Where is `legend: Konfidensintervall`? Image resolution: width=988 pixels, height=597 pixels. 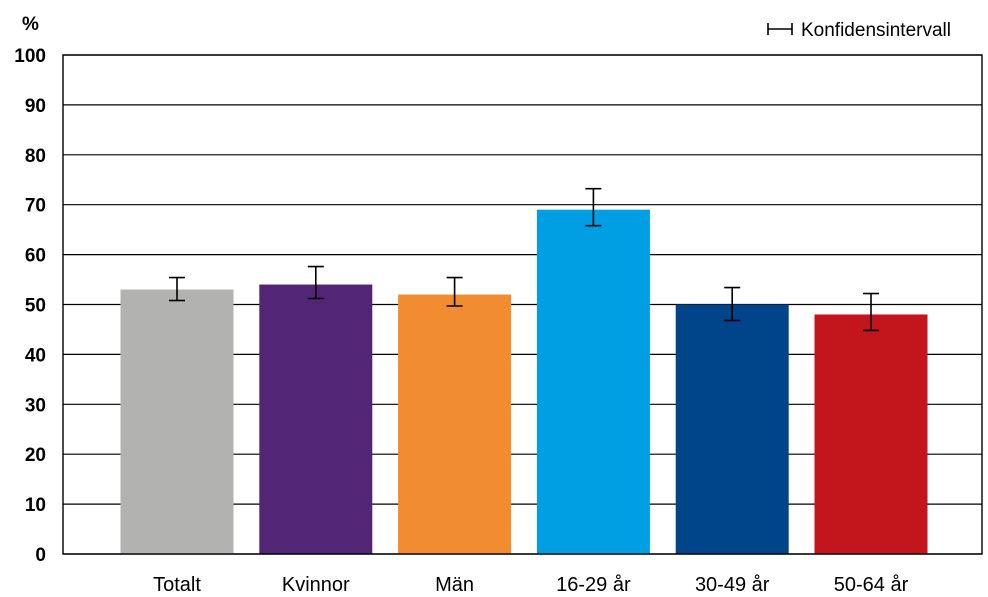 legend: Konfidensintervall is located at coordinates (859, 30).